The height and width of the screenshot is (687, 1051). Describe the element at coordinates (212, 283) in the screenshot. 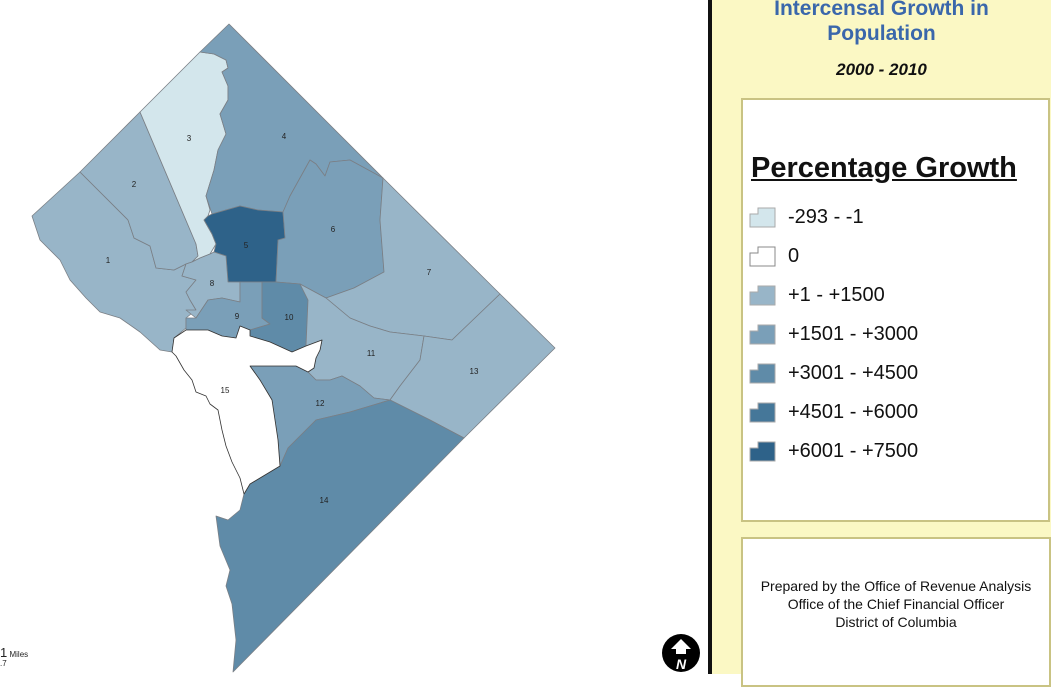

I see `ward-label-8: 8` at that location.